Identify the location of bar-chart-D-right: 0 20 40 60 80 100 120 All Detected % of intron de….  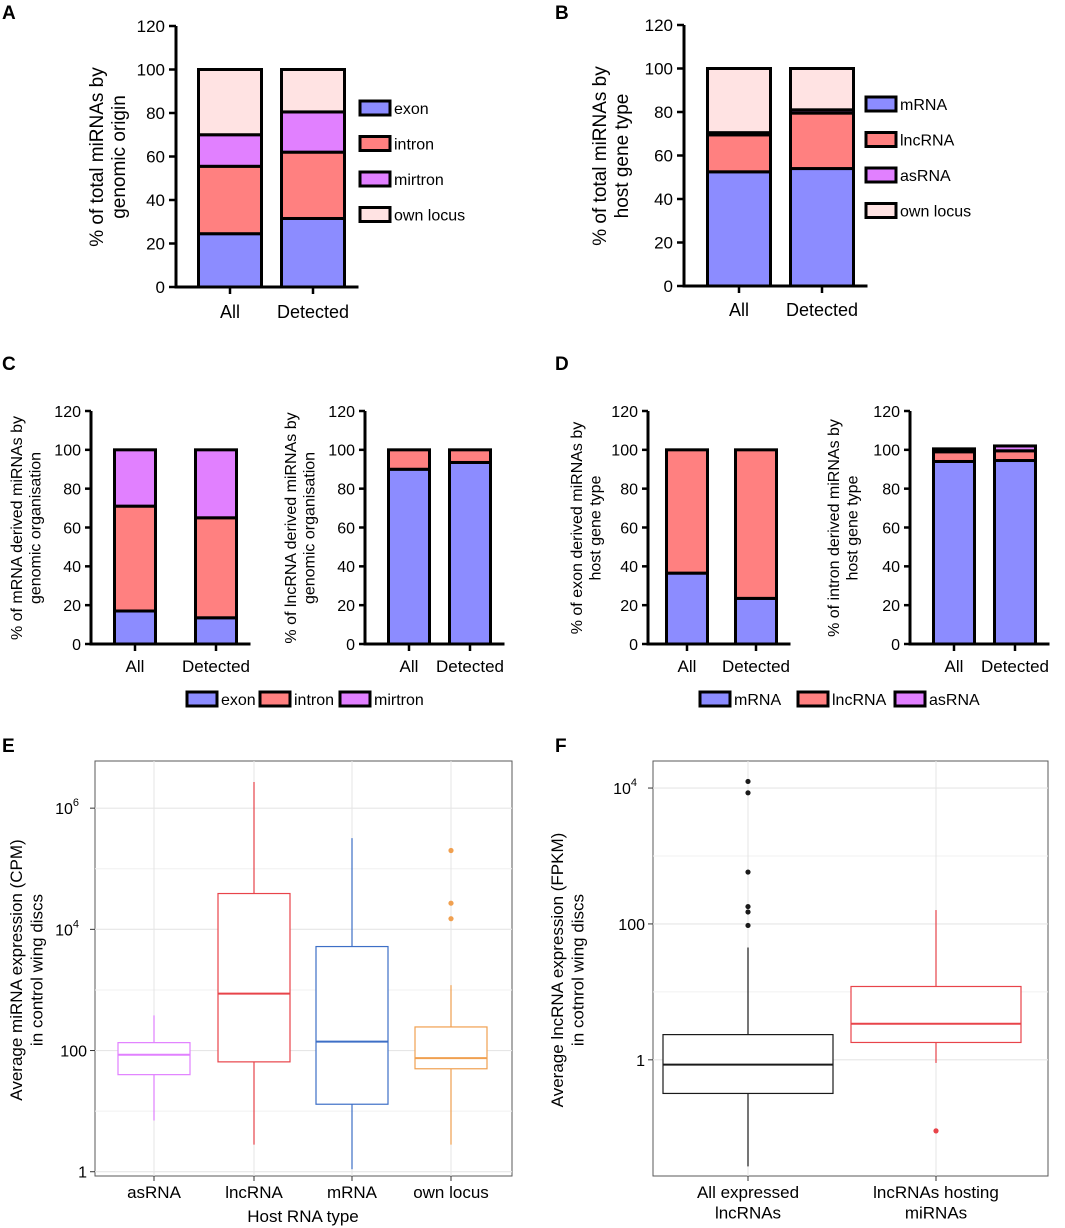
(938, 540).